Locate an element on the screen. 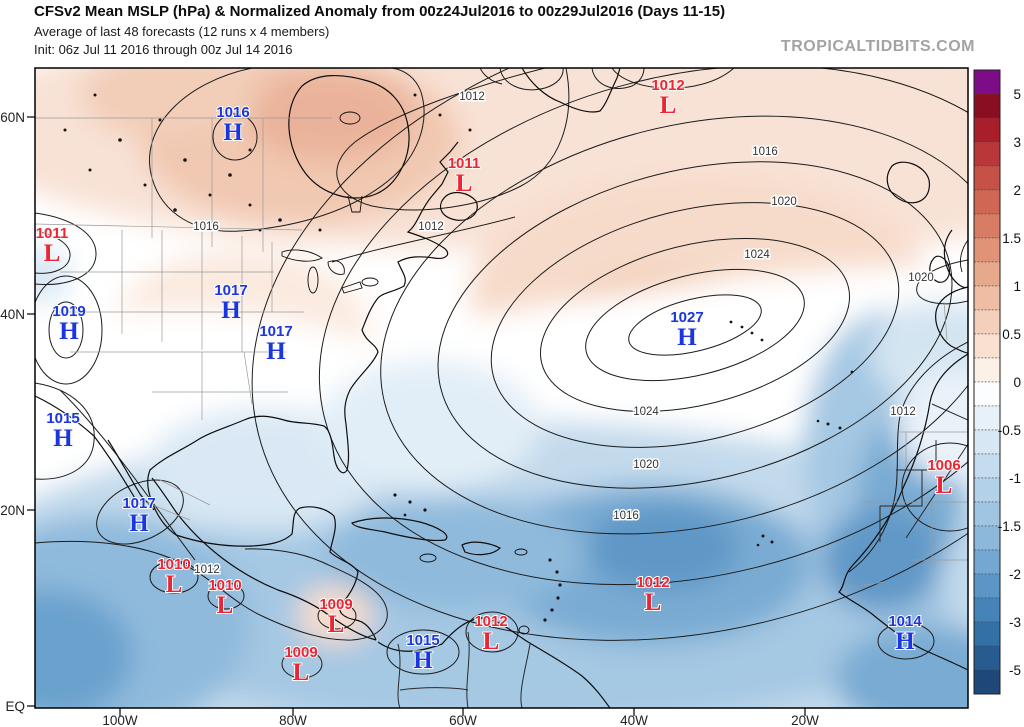 The image size is (1024, 727). lon-tick-label: 100W is located at coordinates (120, 720).